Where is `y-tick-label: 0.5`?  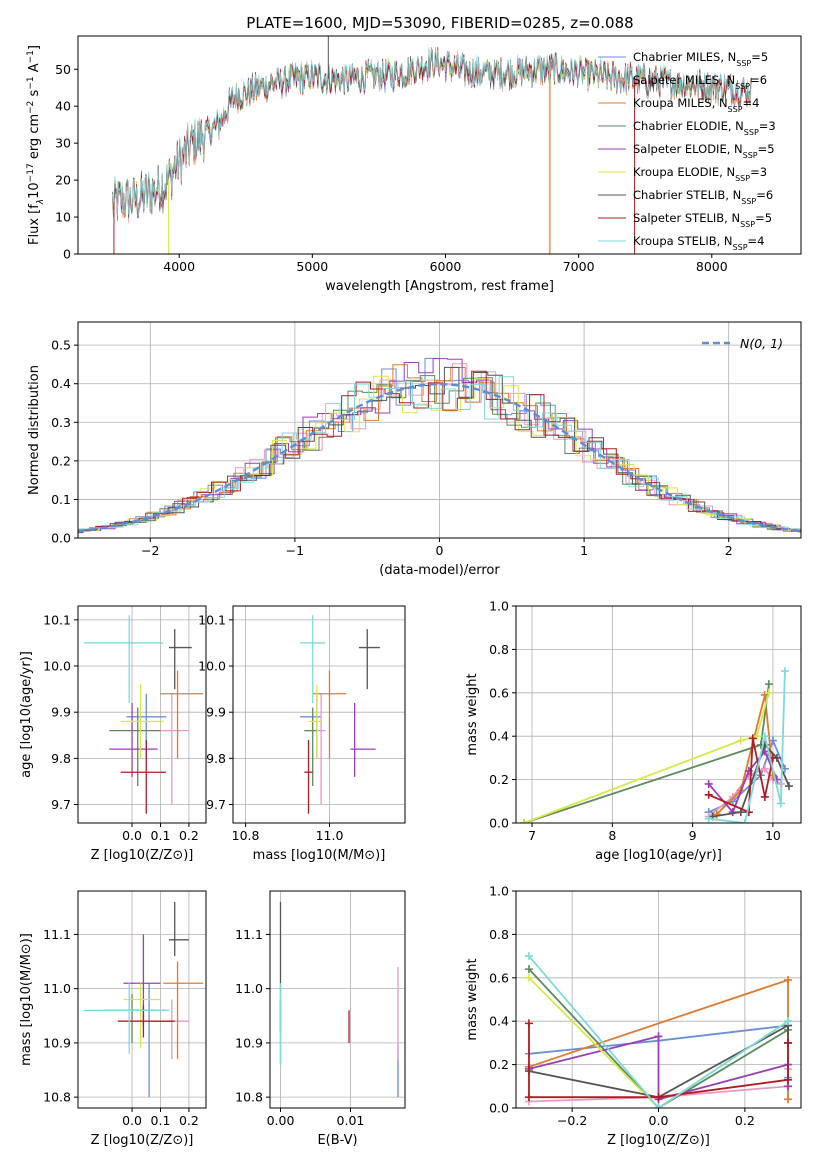
y-tick-label: 0.5 is located at coordinates (61, 345).